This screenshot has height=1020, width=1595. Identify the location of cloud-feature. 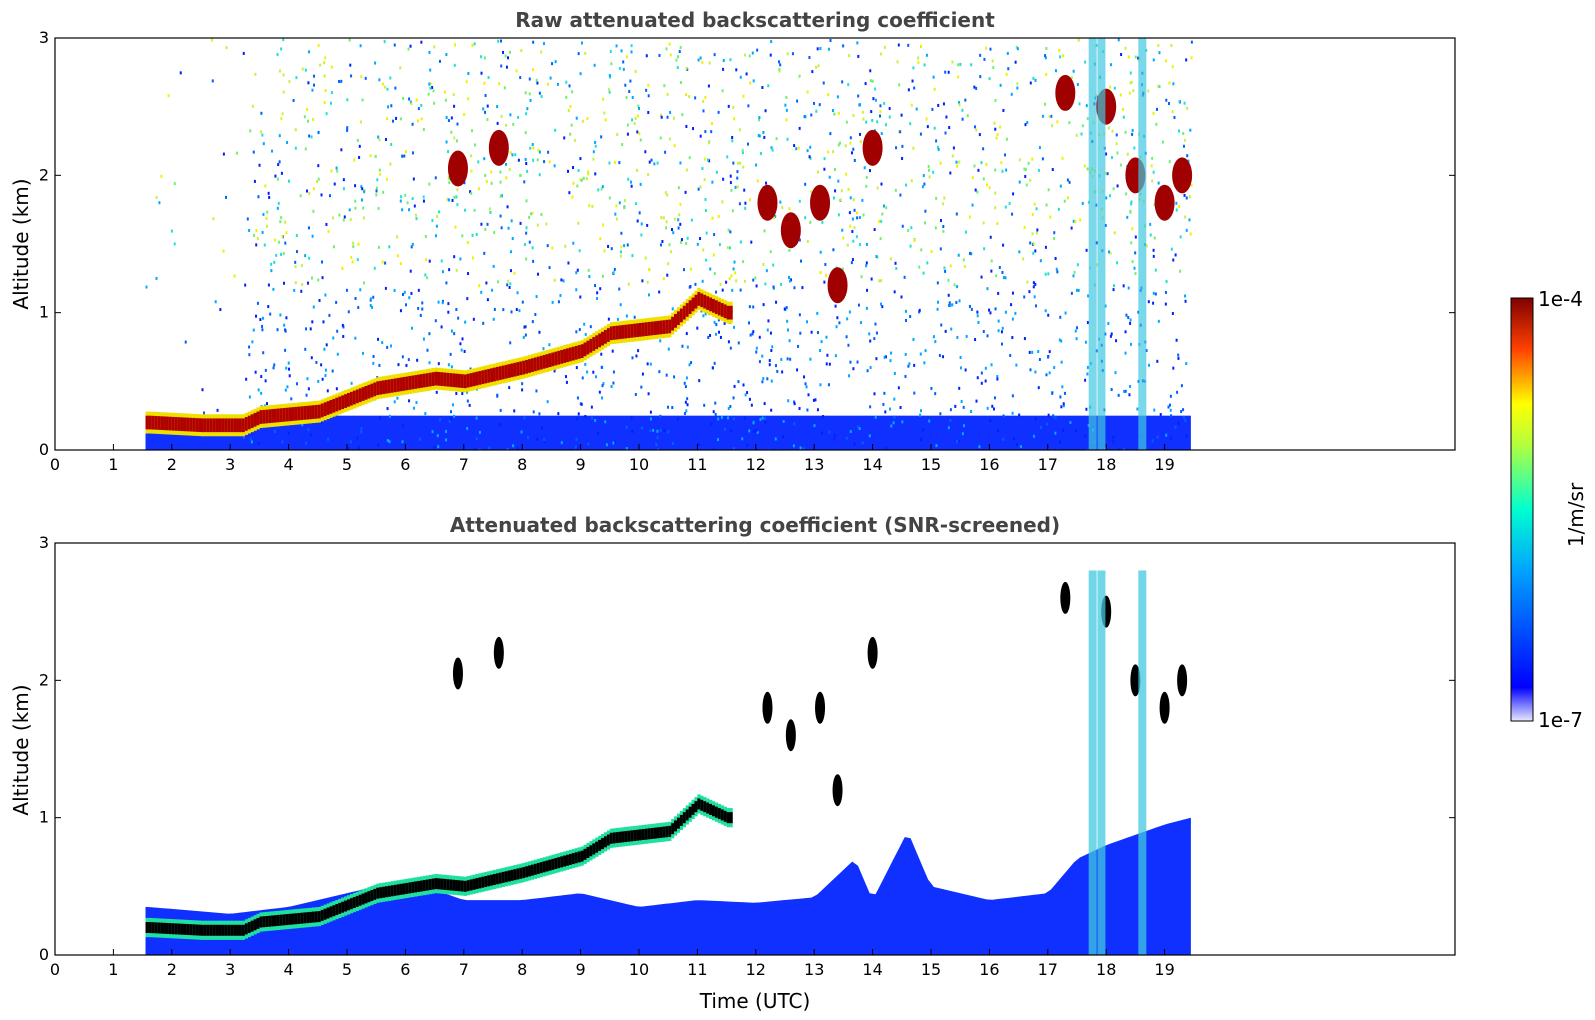
(767, 707).